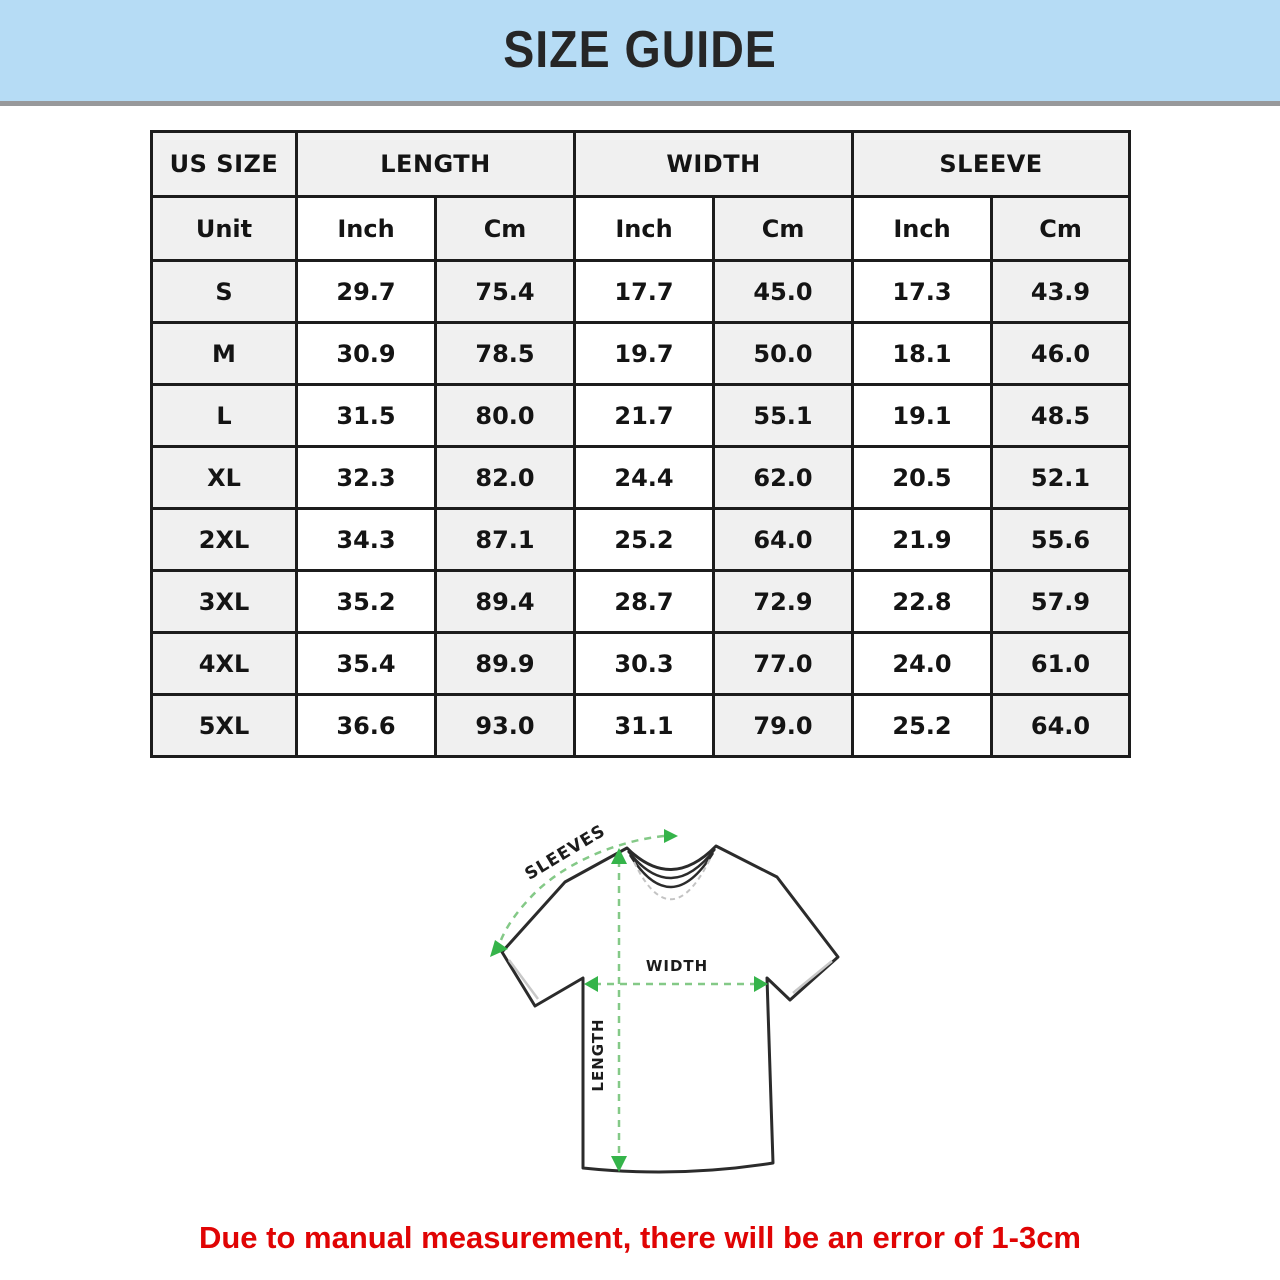 This screenshot has height=1280, width=1280. I want to click on measurement-value: 62.0, so click(783, 477).